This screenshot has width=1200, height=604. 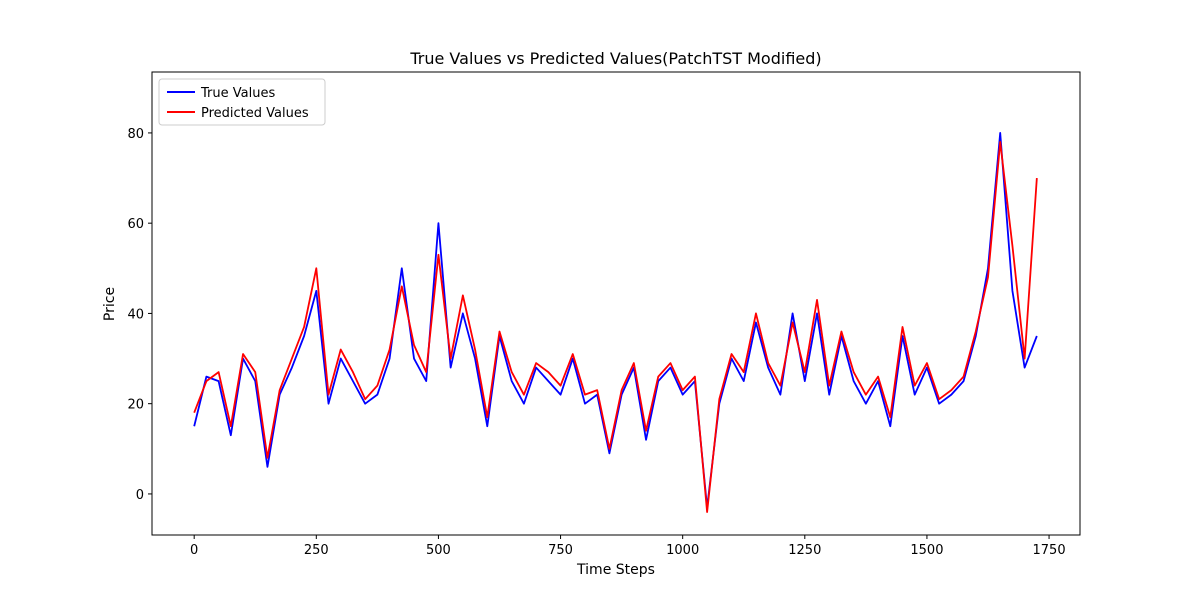 I want to click on legend-label: True Values, so click(x=237, y=93).